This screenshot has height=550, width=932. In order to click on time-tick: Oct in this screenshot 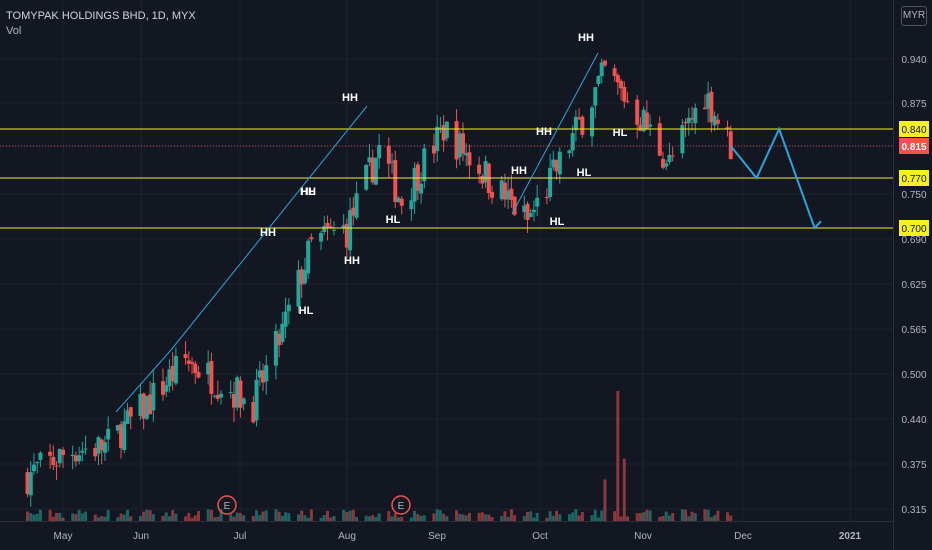, I will do `click(540, 536)`.